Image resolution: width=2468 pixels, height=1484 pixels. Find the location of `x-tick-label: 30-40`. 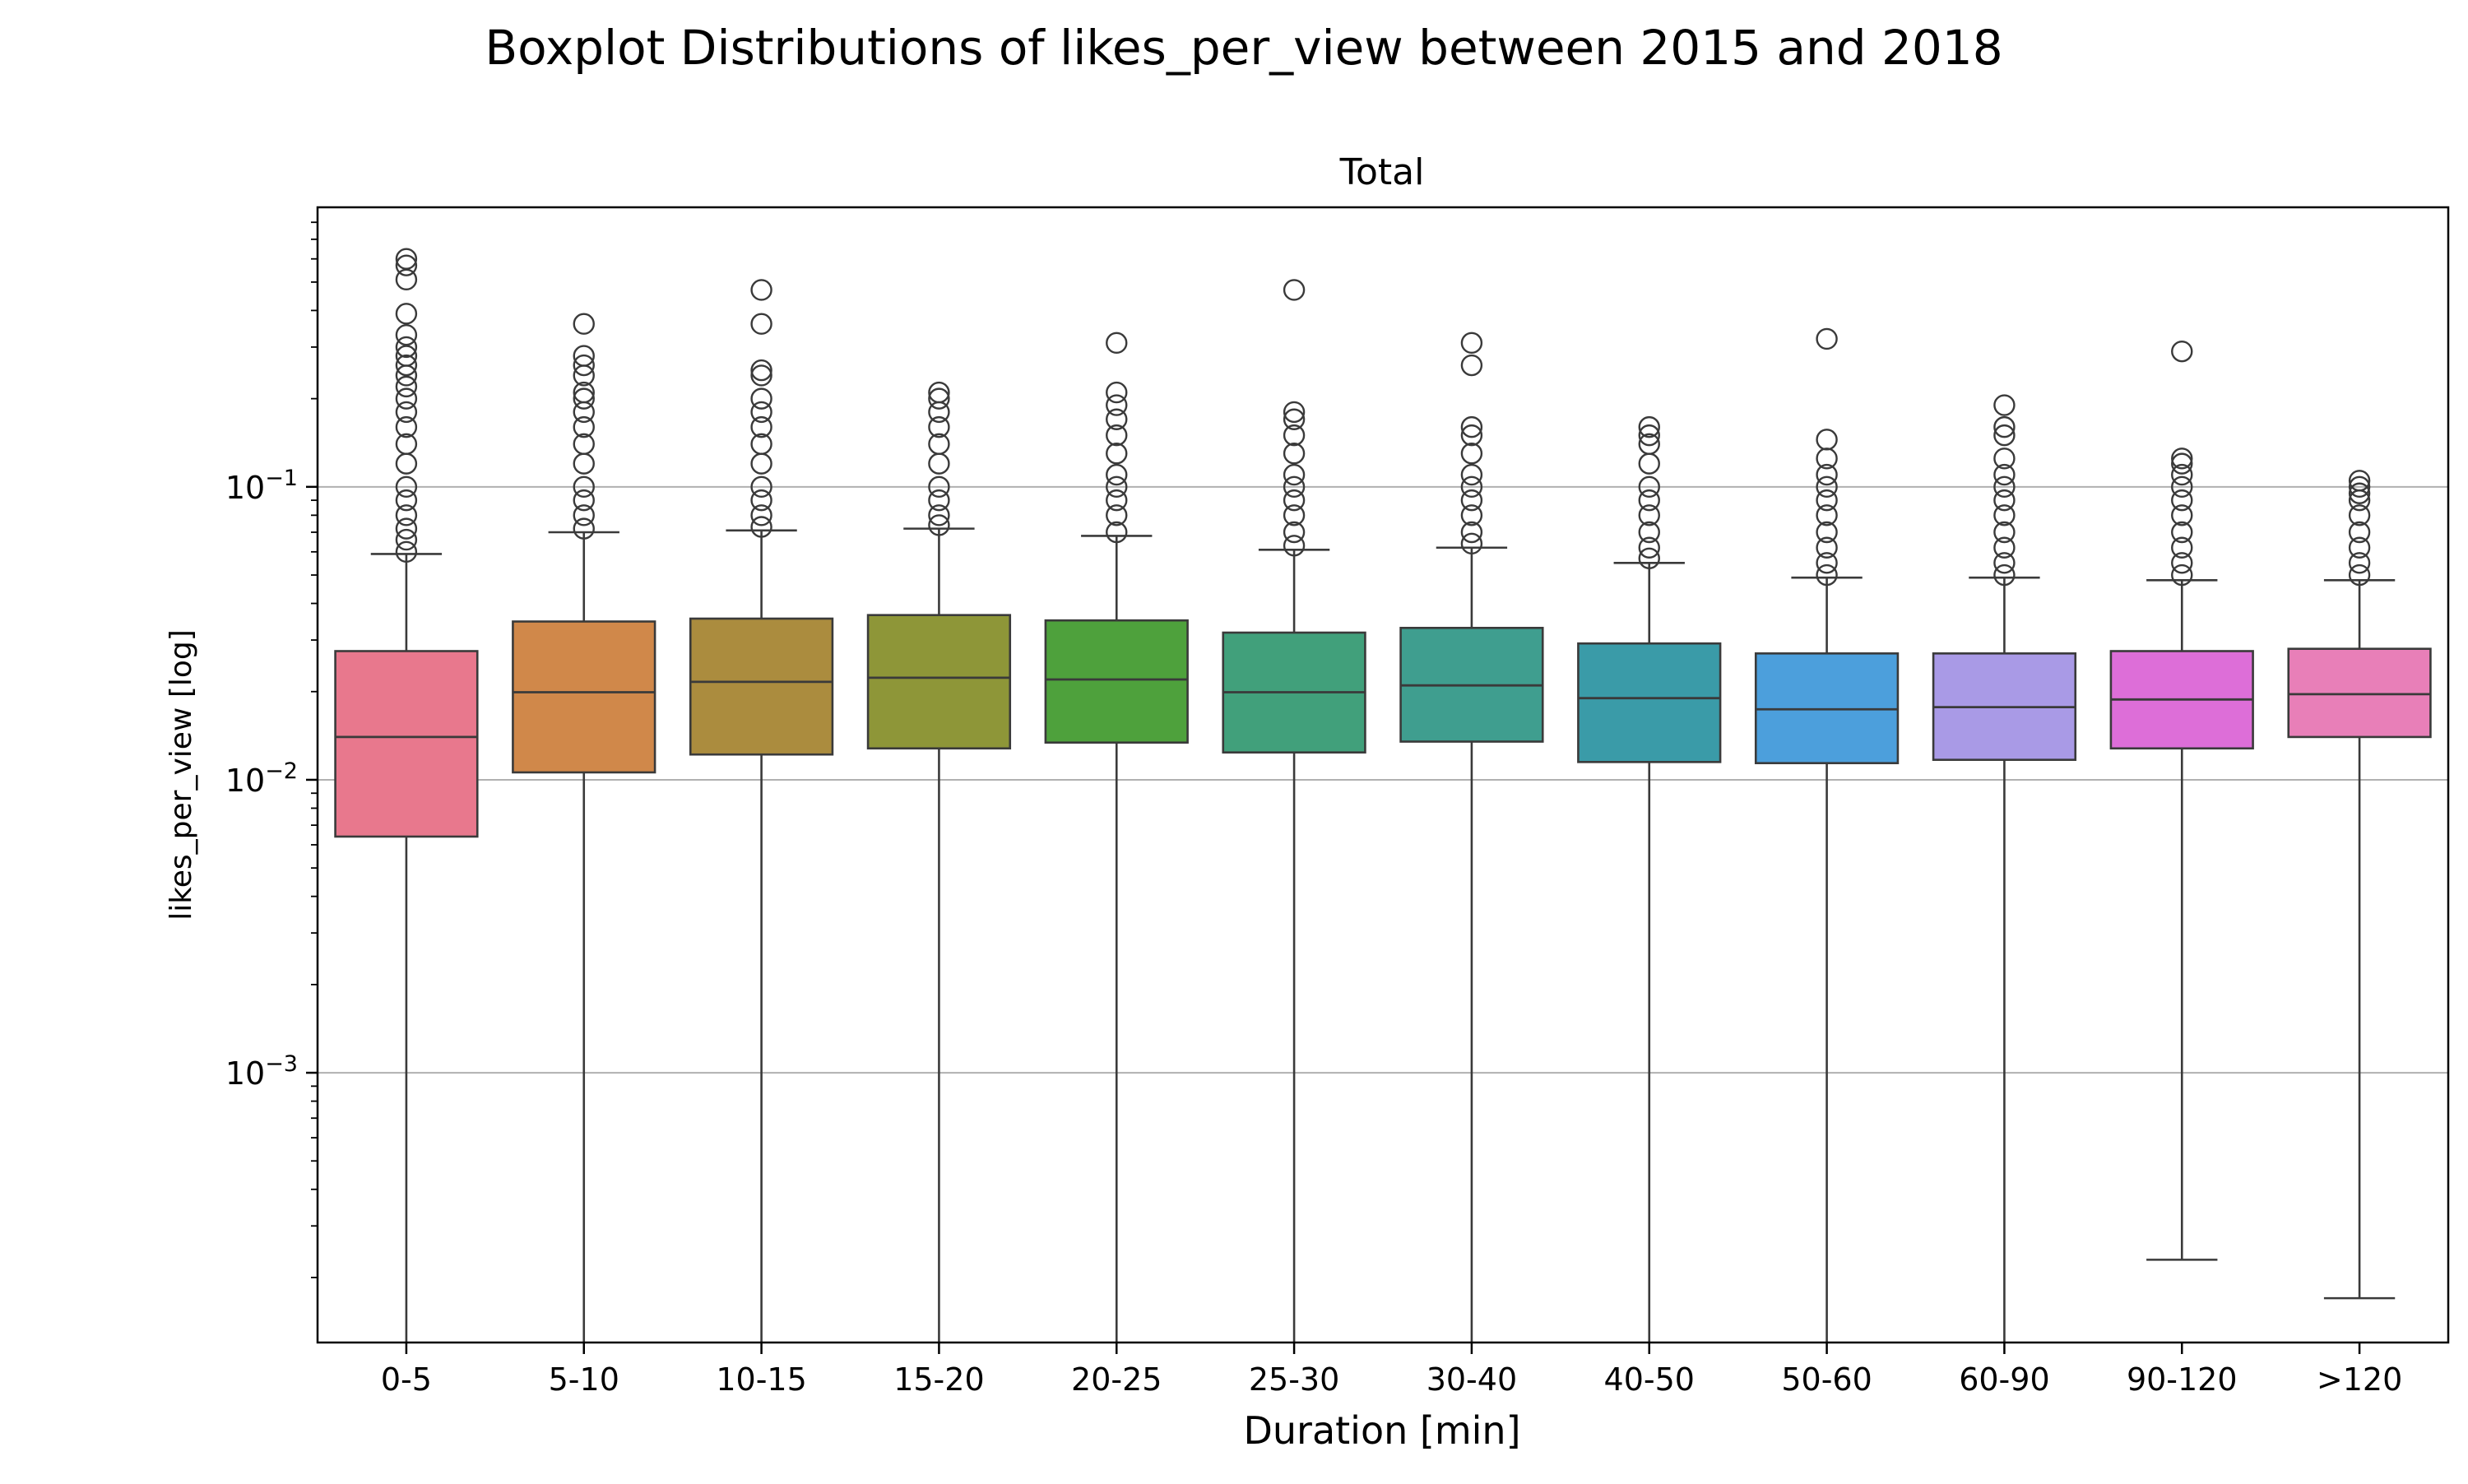

x-tick-label: 30-40 is located at coordinates (1472, 1379).